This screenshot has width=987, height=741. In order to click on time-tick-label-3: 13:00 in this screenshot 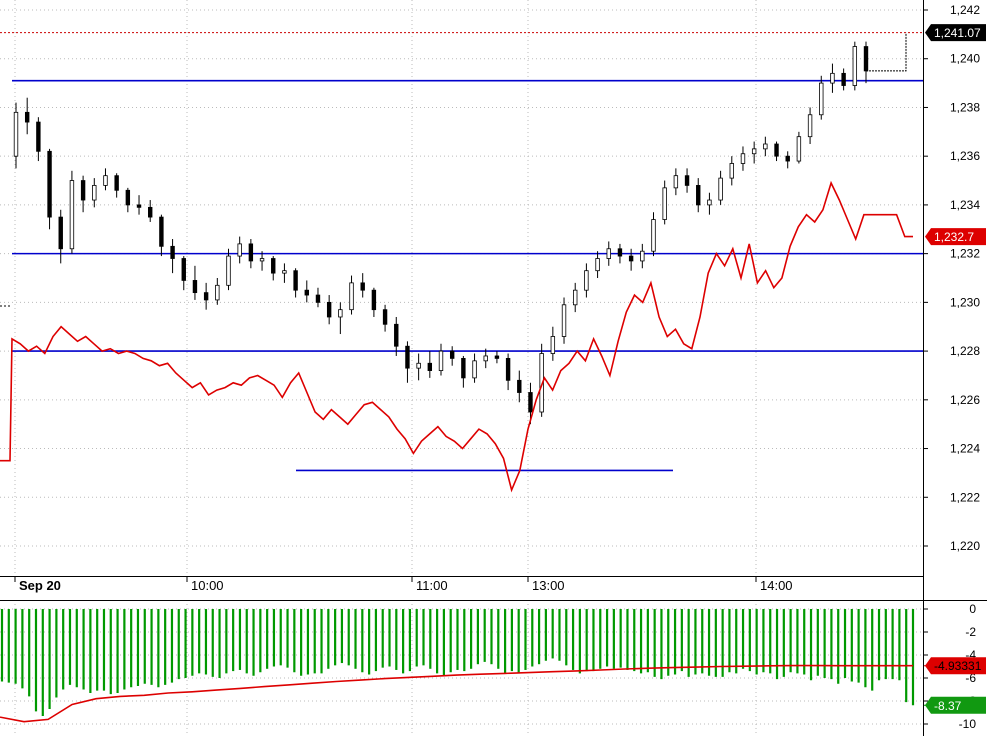, I will do `click(548, 585)`.